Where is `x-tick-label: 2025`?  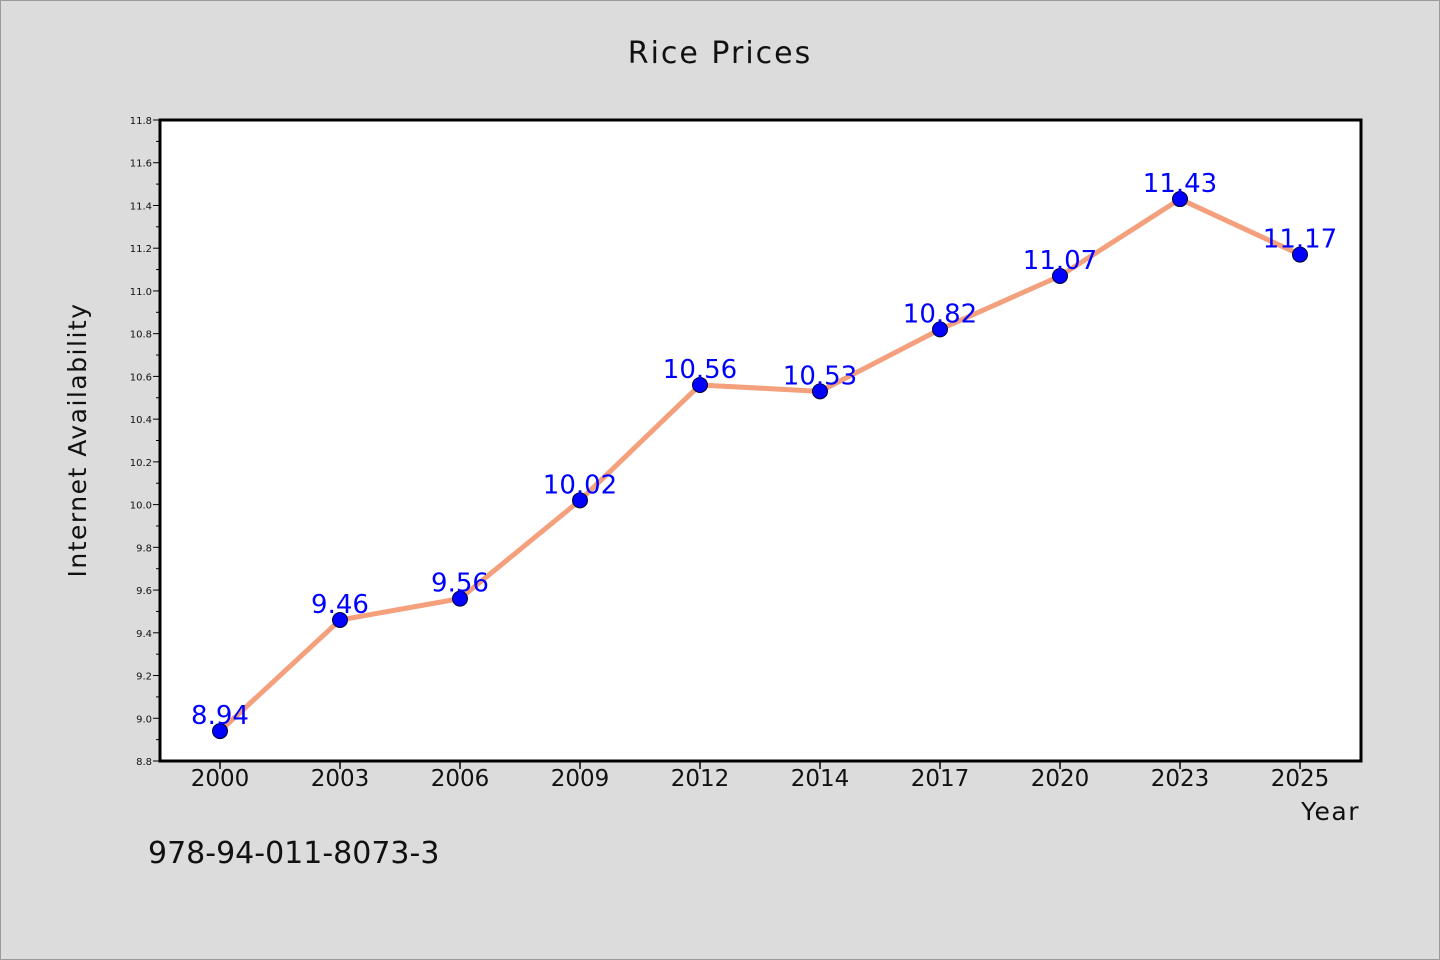
x-tick-label: 2025 is located at coordinates (1300, 779).